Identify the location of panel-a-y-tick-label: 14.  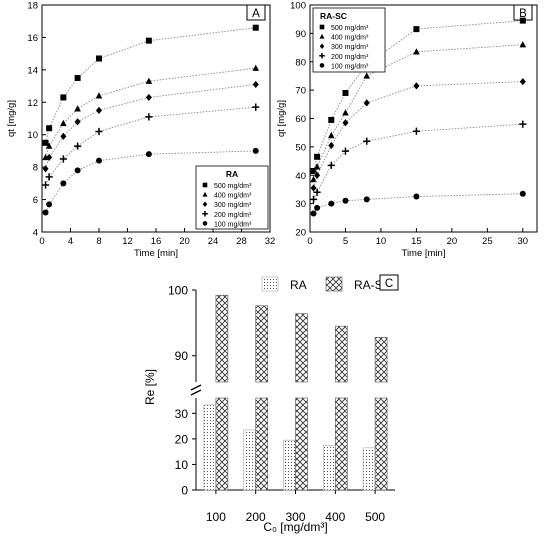
(32, 70).